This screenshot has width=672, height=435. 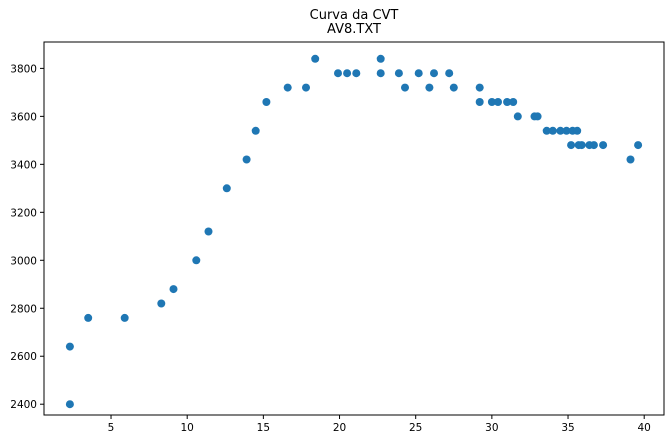 What do you see at coordinates (339, 428) in the screenshot?
I see `x-tick-label: 20` at bounding box center [339, 428].